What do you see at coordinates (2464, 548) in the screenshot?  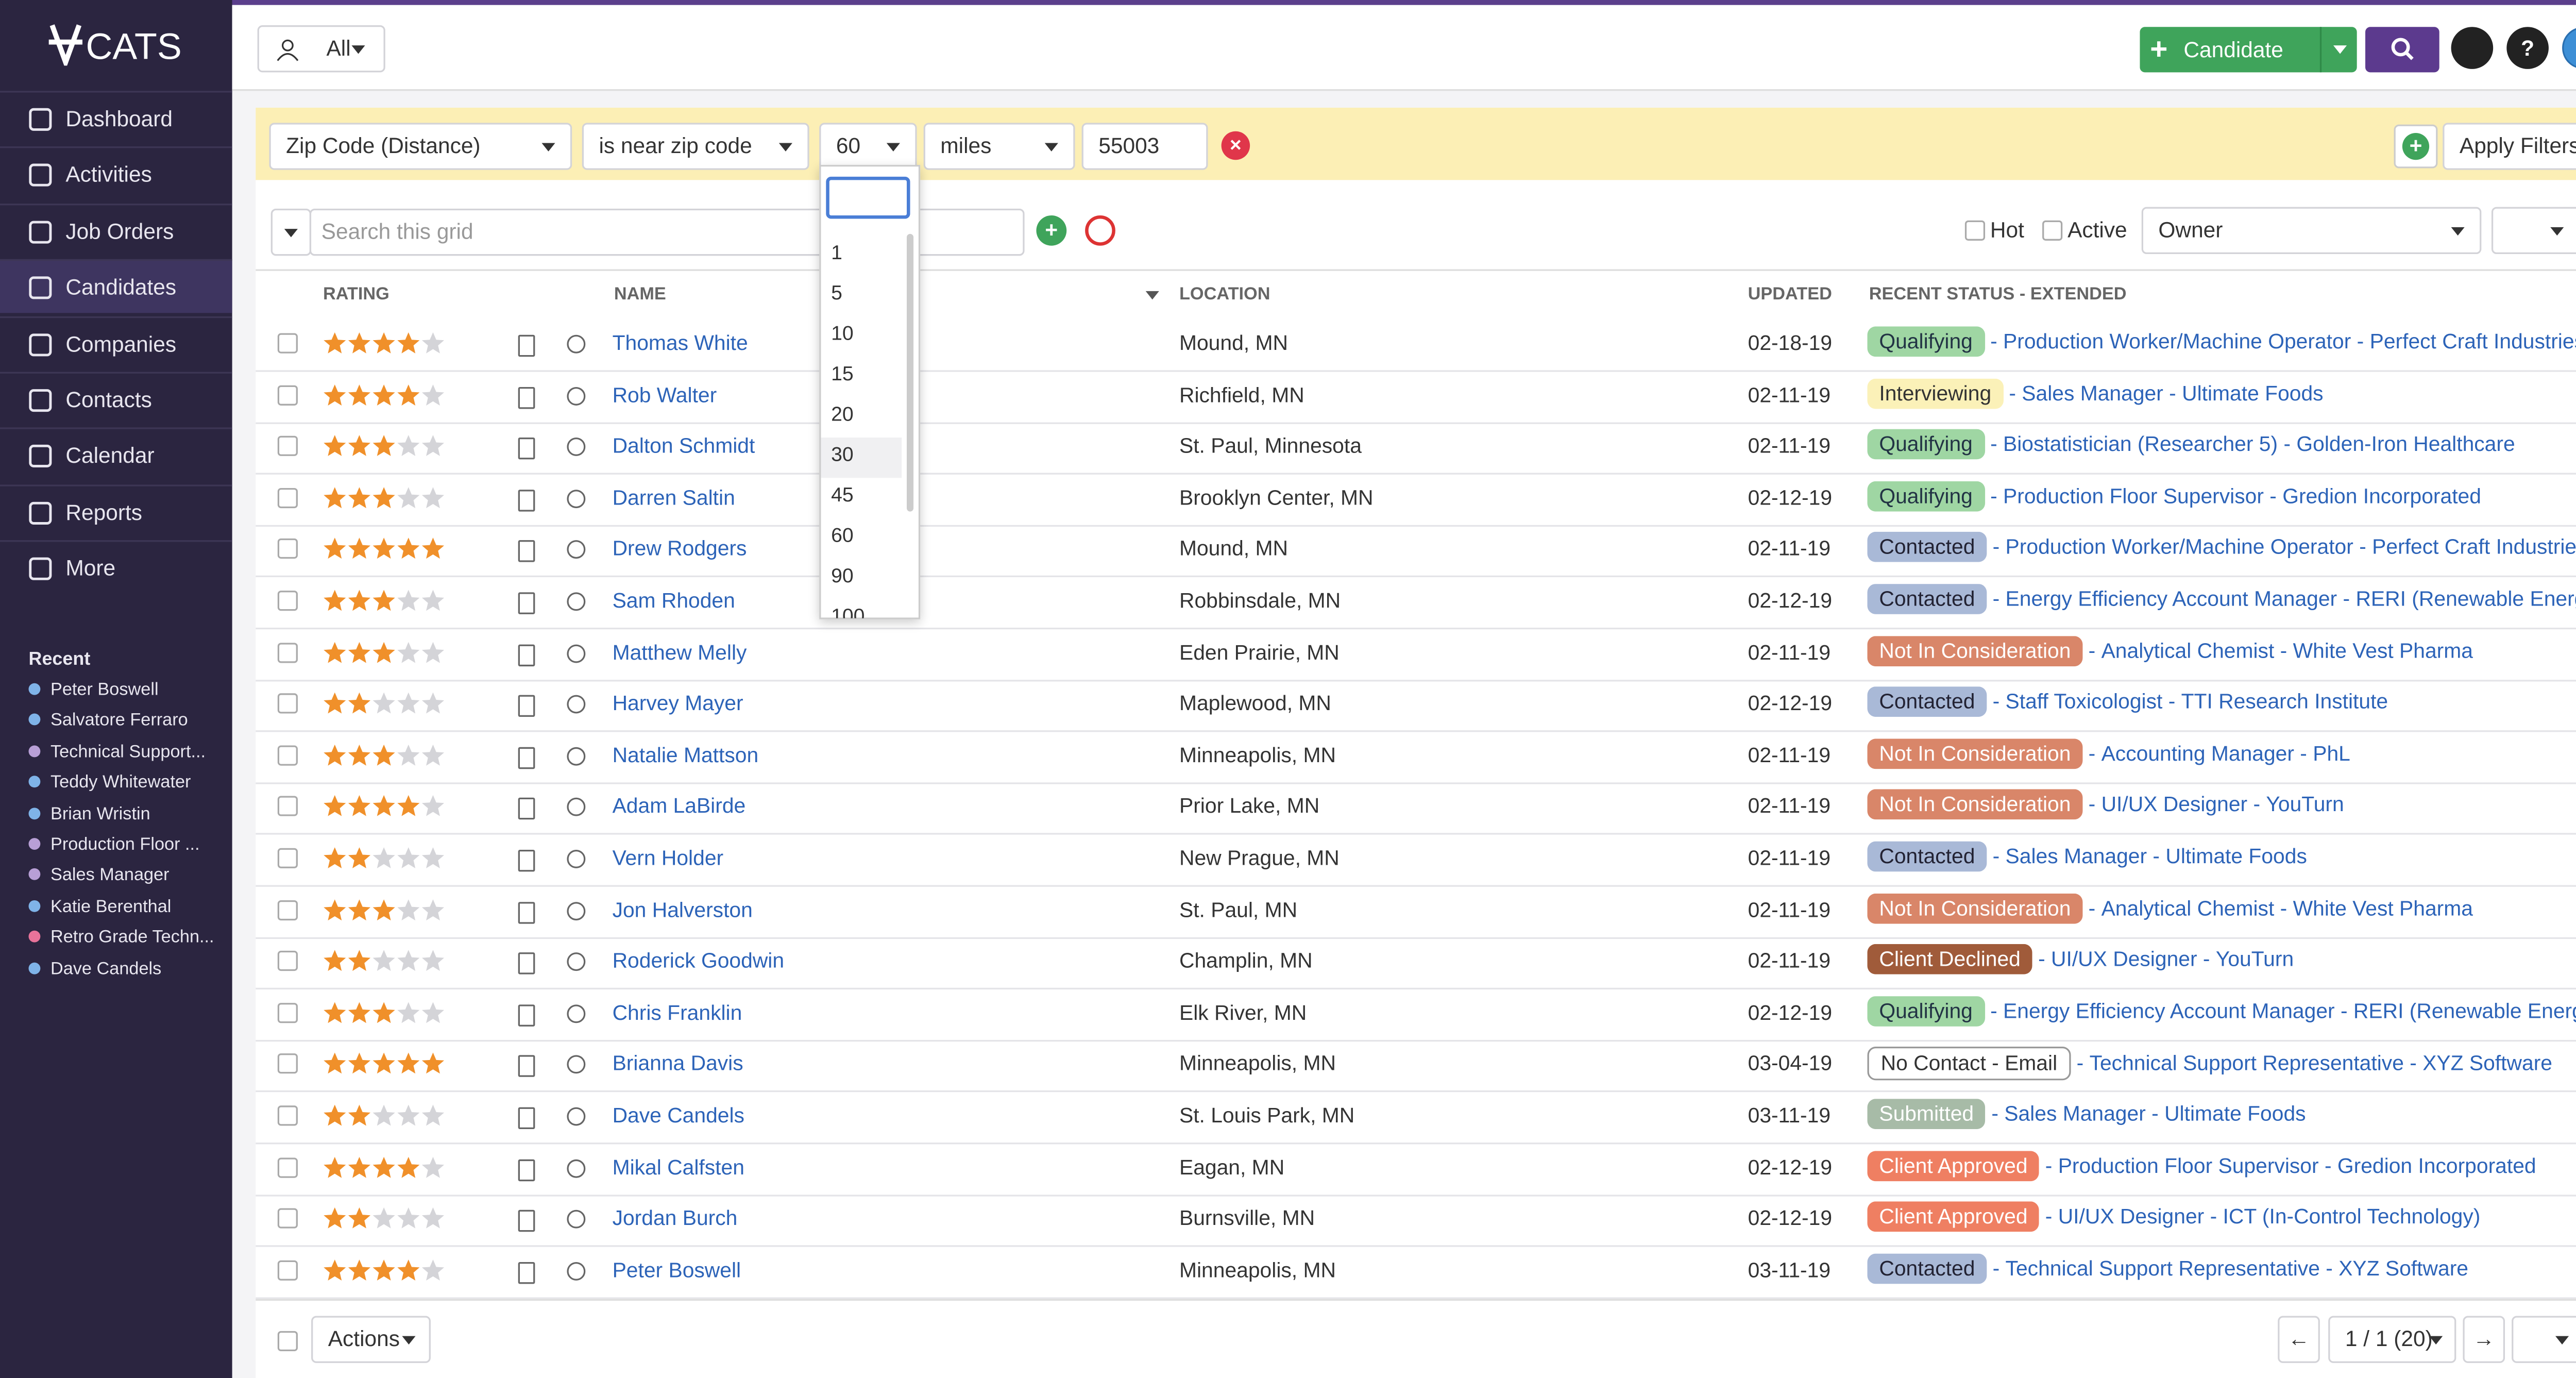 I see `company-link: Perfect Craft Industries,` at bounding box center [2464, 548].